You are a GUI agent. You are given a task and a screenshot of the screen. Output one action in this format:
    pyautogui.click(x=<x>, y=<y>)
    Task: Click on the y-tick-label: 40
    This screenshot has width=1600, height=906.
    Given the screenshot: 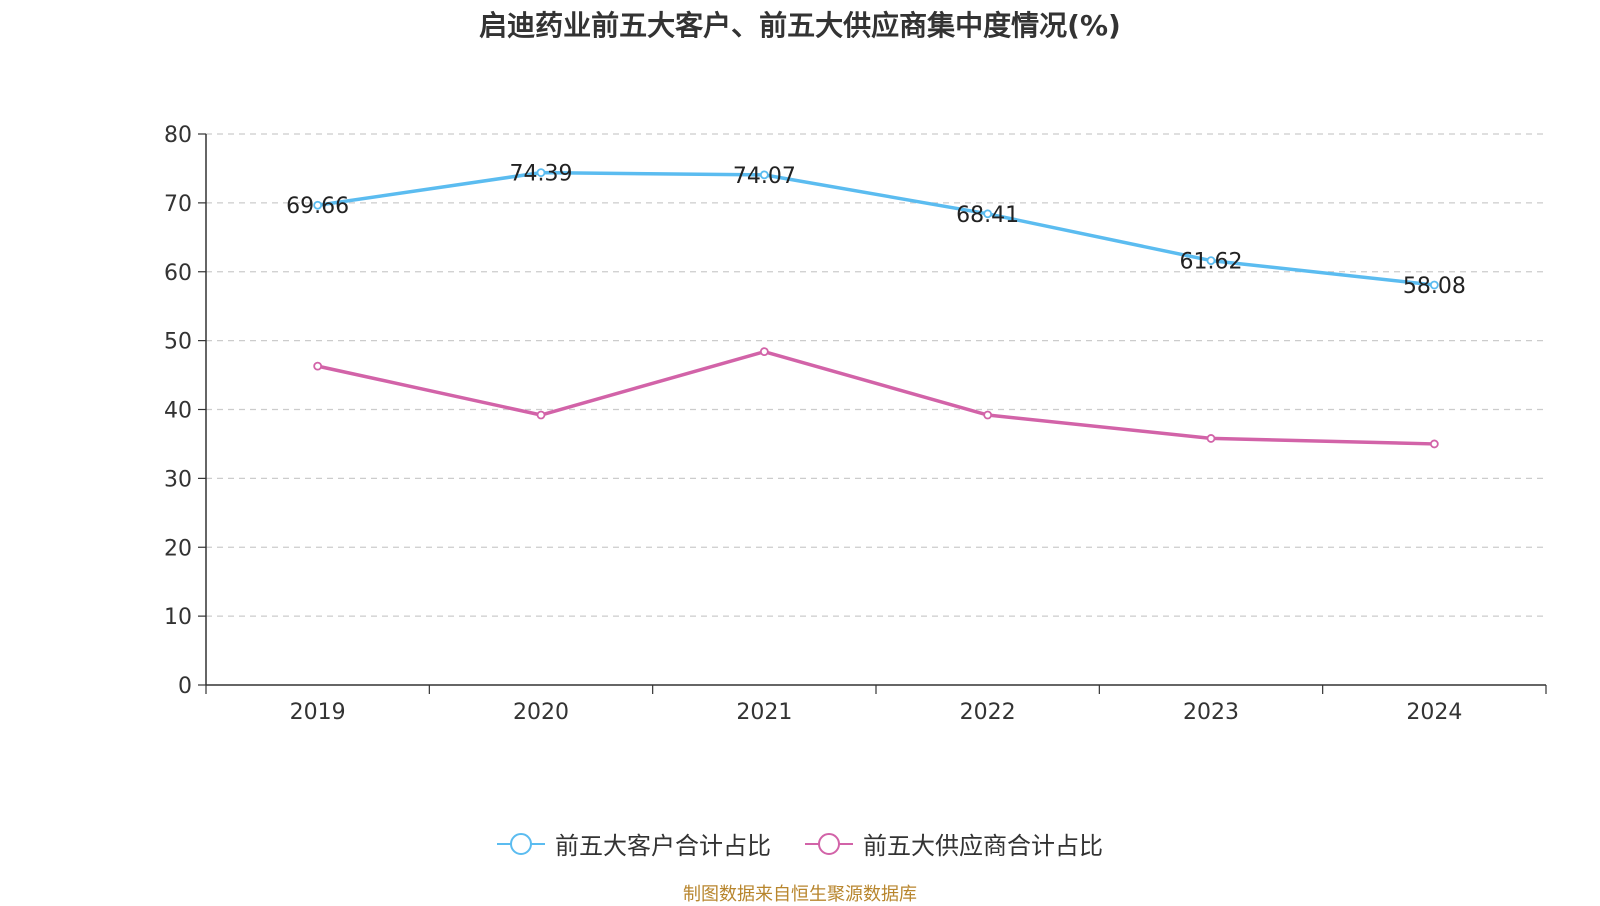 What is the action you would take?
    pyautogui.click(x=178, y=411)
    